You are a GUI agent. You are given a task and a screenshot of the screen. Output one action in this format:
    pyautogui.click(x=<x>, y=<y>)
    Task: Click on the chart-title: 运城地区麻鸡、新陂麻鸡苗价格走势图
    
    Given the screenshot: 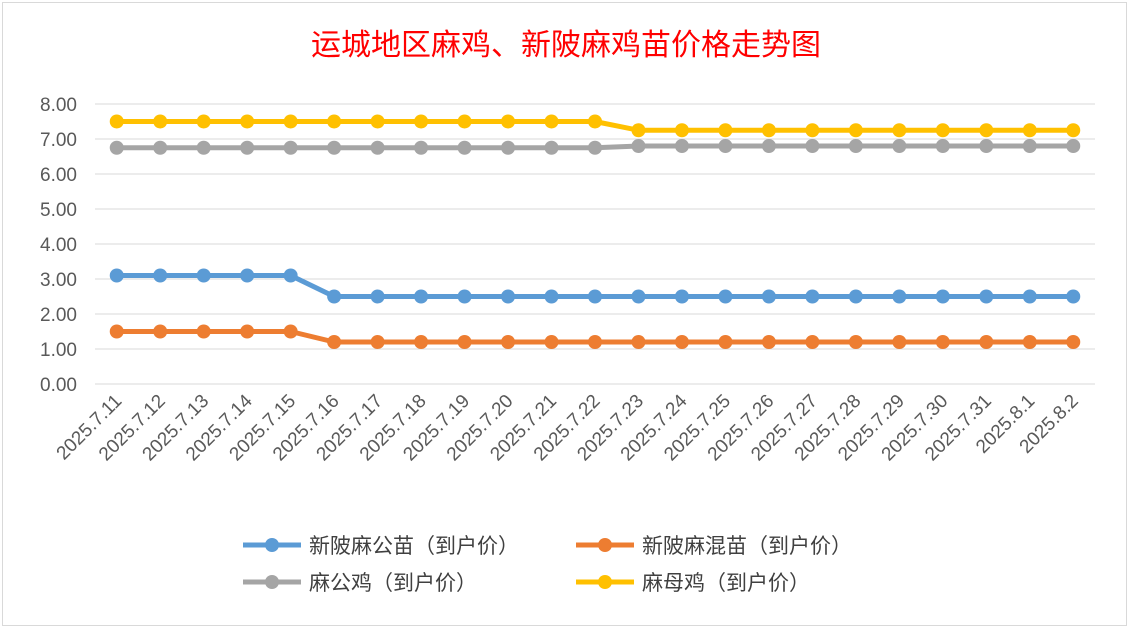 What is the action you would take?
    pyautogui.click(x=566, y=45)
    